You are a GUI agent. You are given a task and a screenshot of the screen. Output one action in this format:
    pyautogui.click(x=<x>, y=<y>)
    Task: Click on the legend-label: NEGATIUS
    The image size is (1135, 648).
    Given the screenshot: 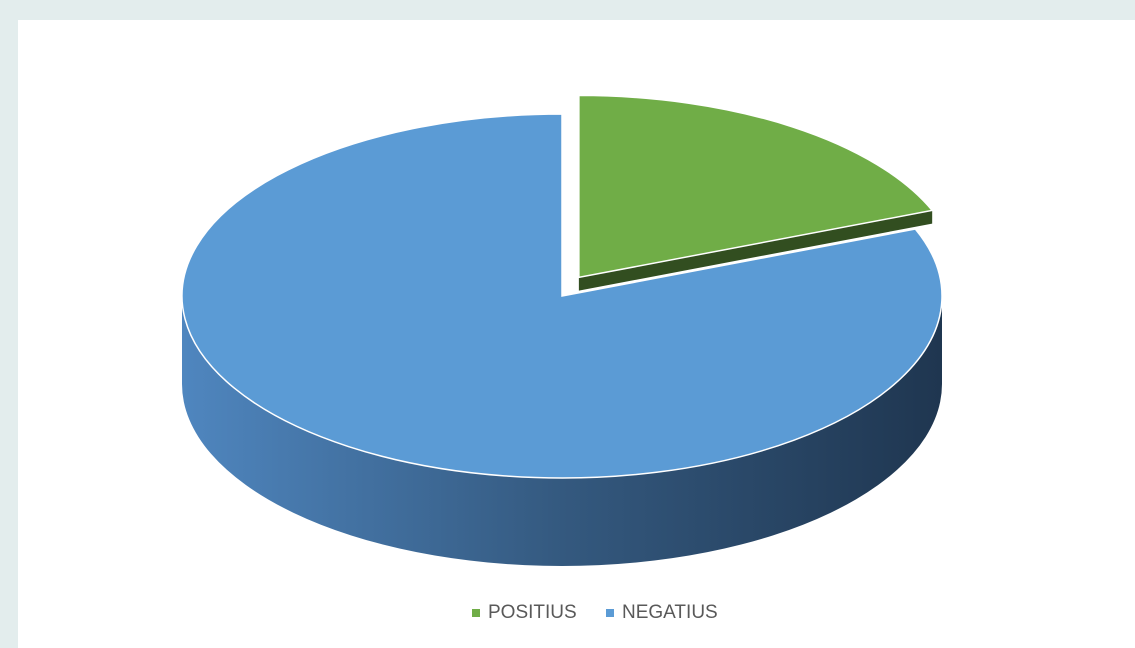 What is the action you would take?
    pyautogui.click(x=670, y=612)
    